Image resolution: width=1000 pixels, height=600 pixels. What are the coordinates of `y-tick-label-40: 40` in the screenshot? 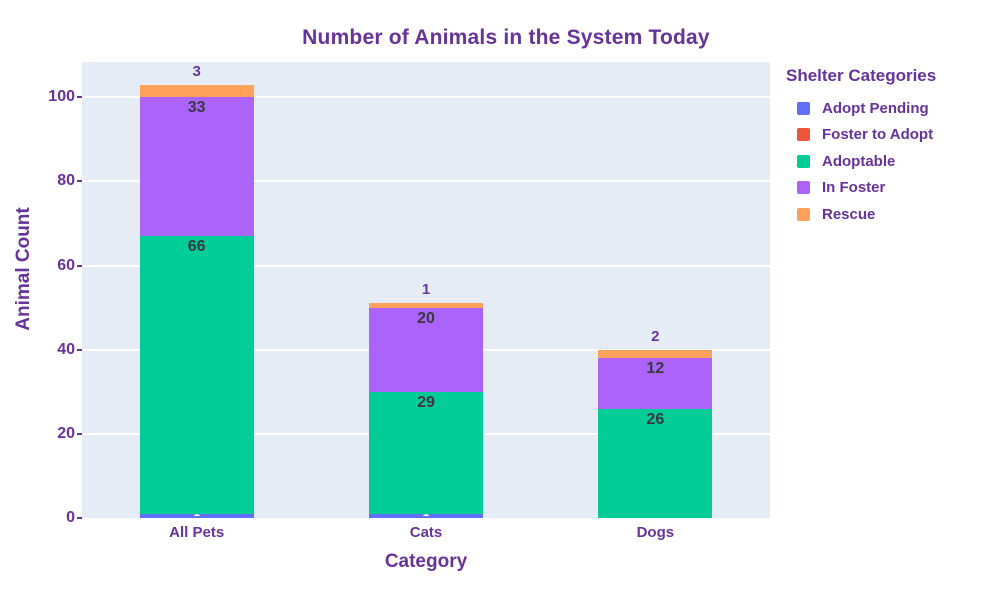 It's located at (66, 349).